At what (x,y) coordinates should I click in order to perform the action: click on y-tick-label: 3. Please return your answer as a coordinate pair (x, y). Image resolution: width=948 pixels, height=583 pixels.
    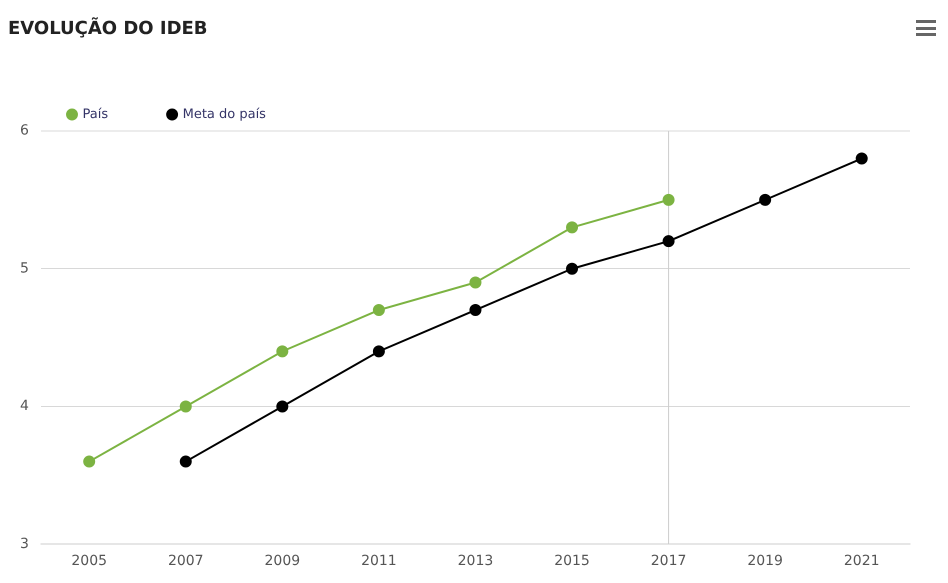
    Looking at the image, I should click on (24, 544).